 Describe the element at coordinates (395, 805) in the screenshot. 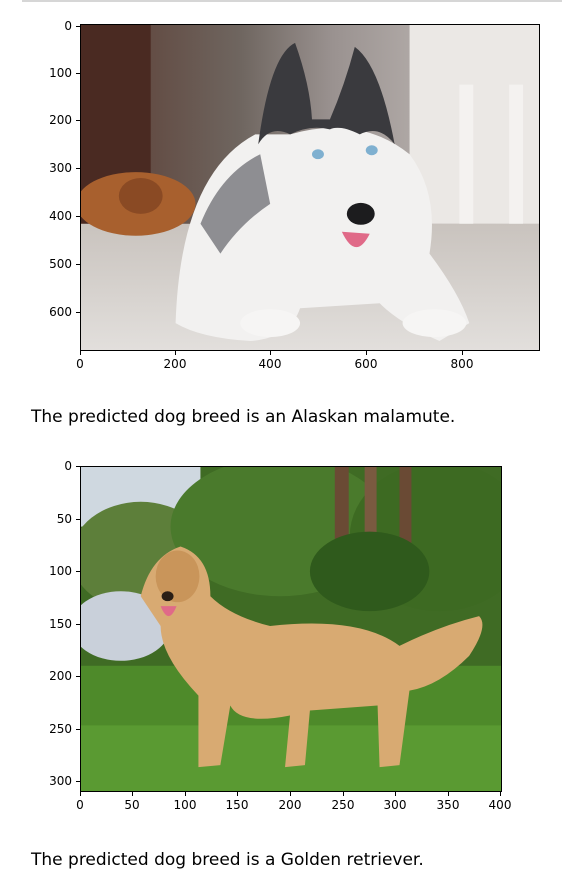

I see `x-tick-label: 300` at that location.